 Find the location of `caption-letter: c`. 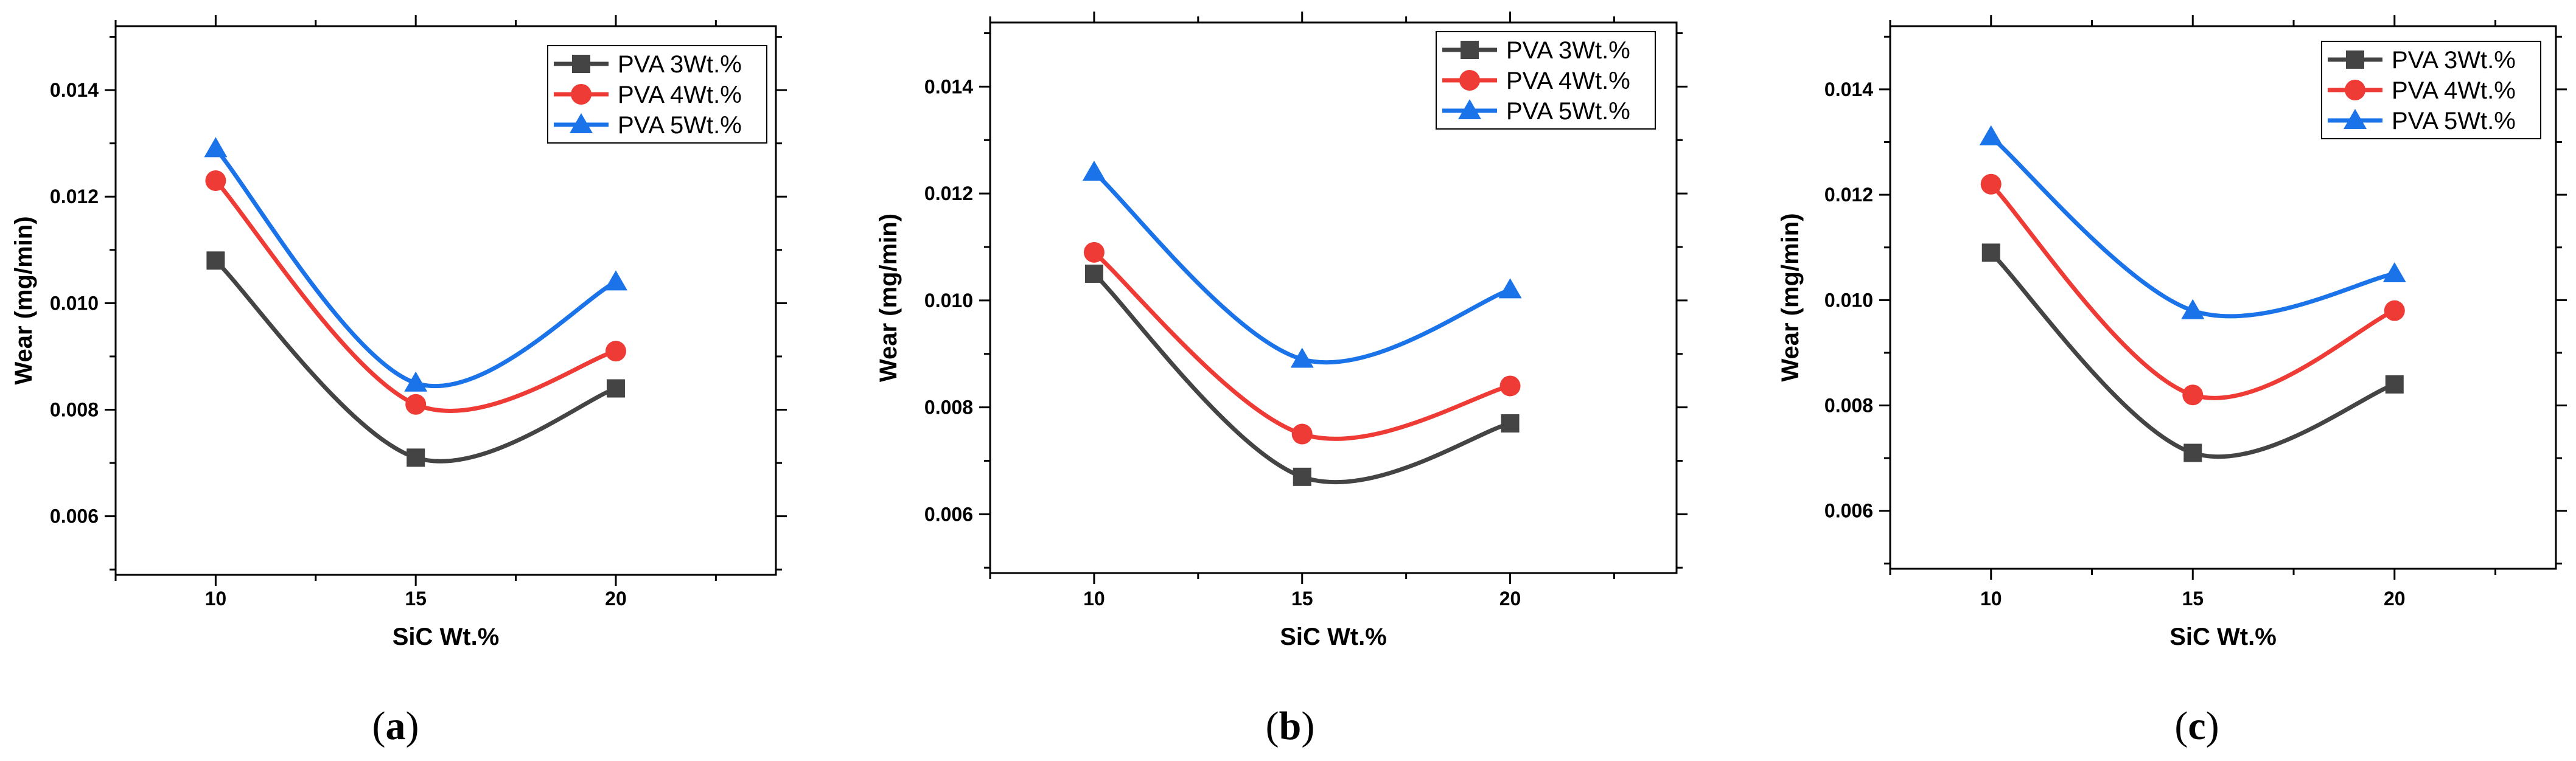

caption-letter: c is located at coordinates (2196, 726).